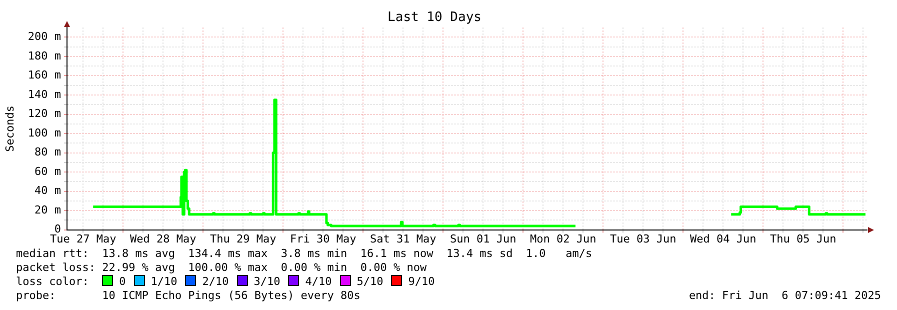 The height and width of the screenshot is (310, 897). Describe the element at coordinates (48, 171) in the screenshot. I see `y-tick-label: 60 m` at that location.